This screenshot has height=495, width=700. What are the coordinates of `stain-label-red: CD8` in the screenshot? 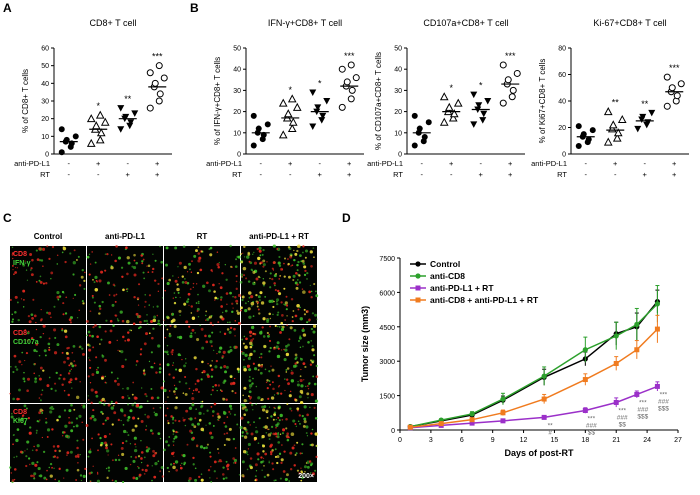 It's located at (20, 333).